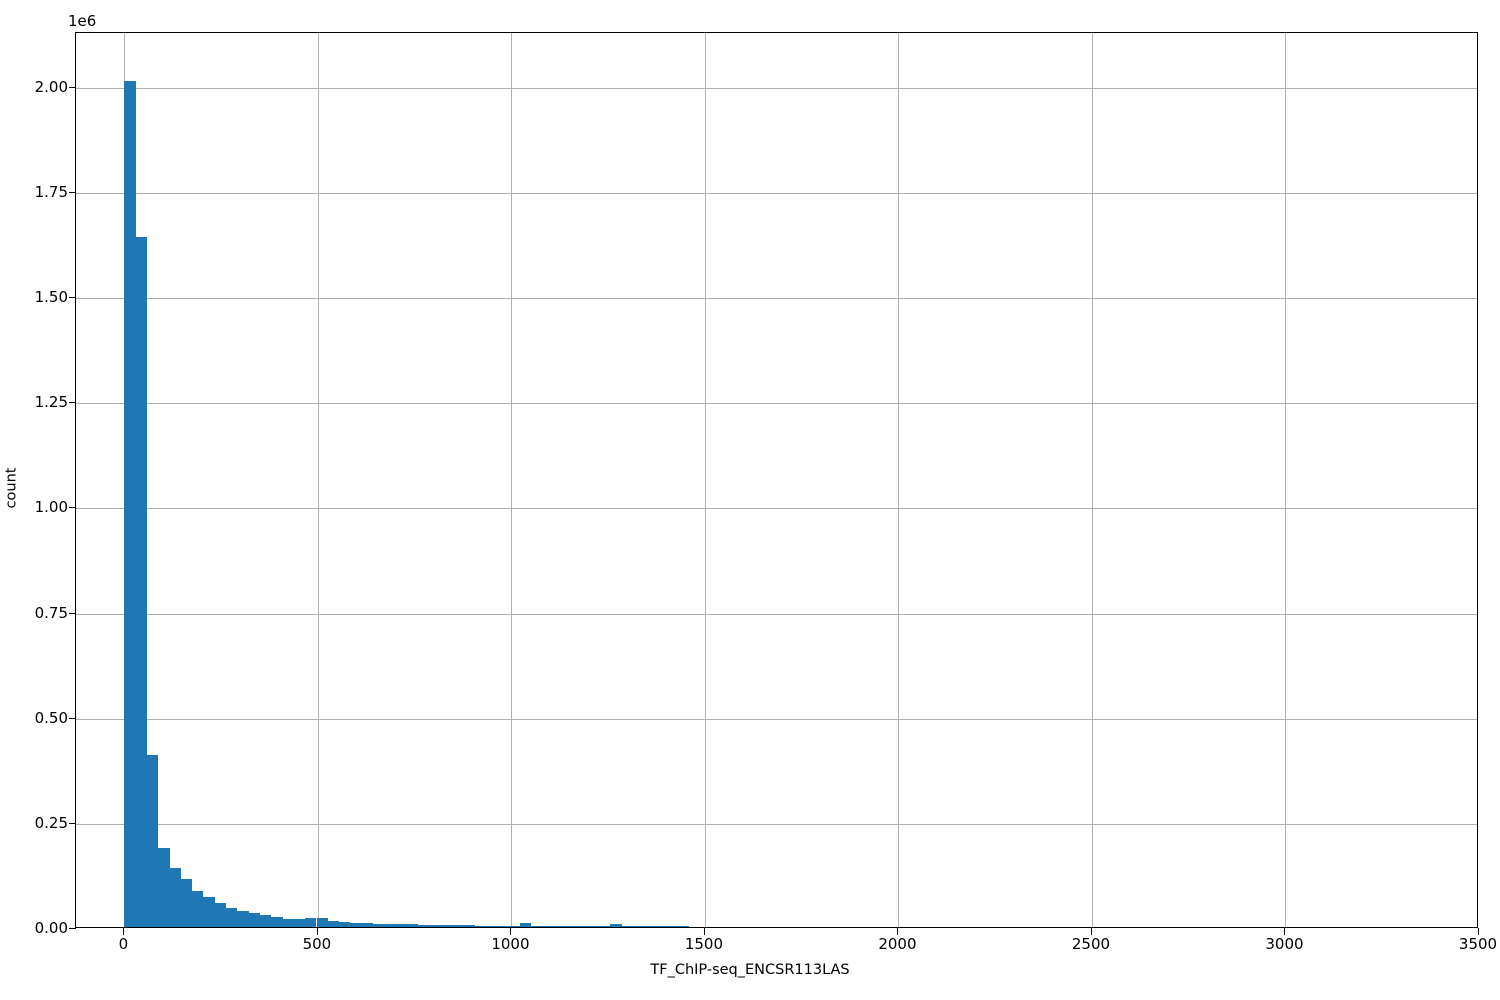  What do you see at coordinates (51, 928) in the screenshot?
I see `y-tick-label: 0.00` at bounding box center [51, 928].